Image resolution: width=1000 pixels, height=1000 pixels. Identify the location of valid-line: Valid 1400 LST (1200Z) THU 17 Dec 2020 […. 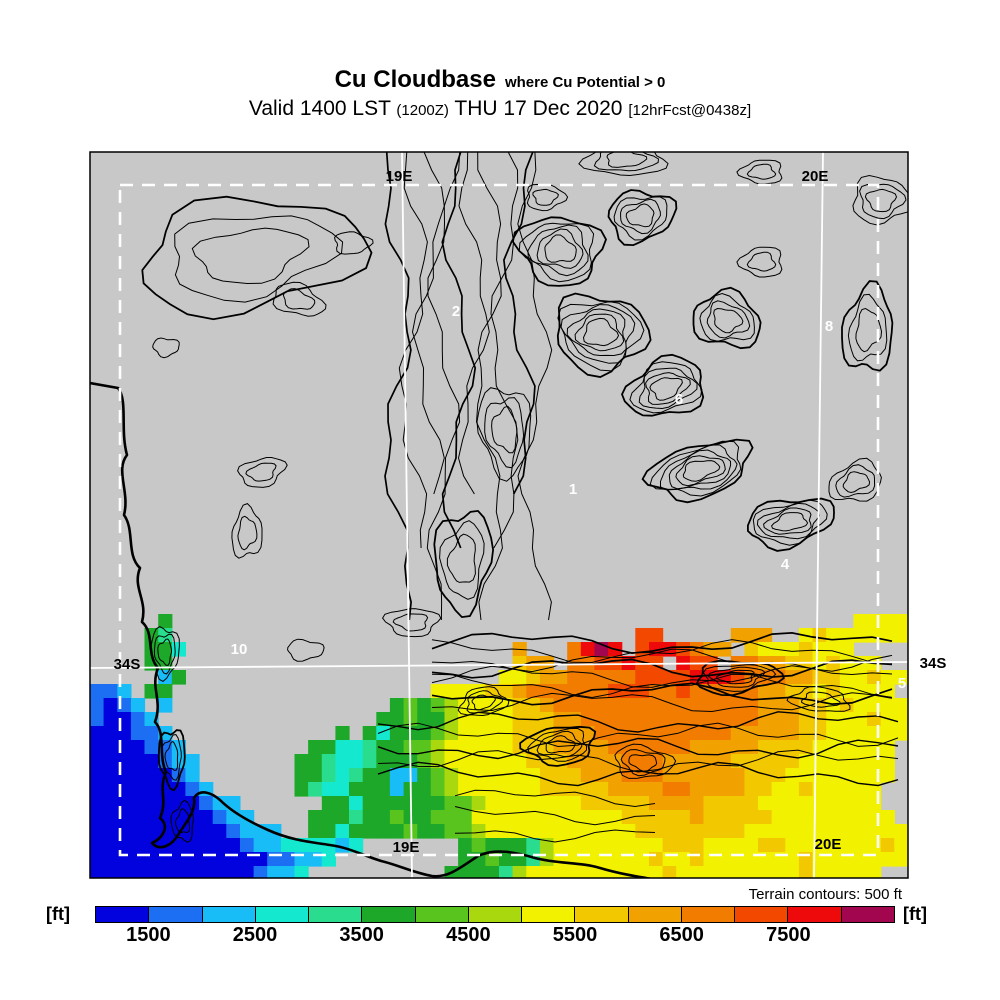
(500, 109).